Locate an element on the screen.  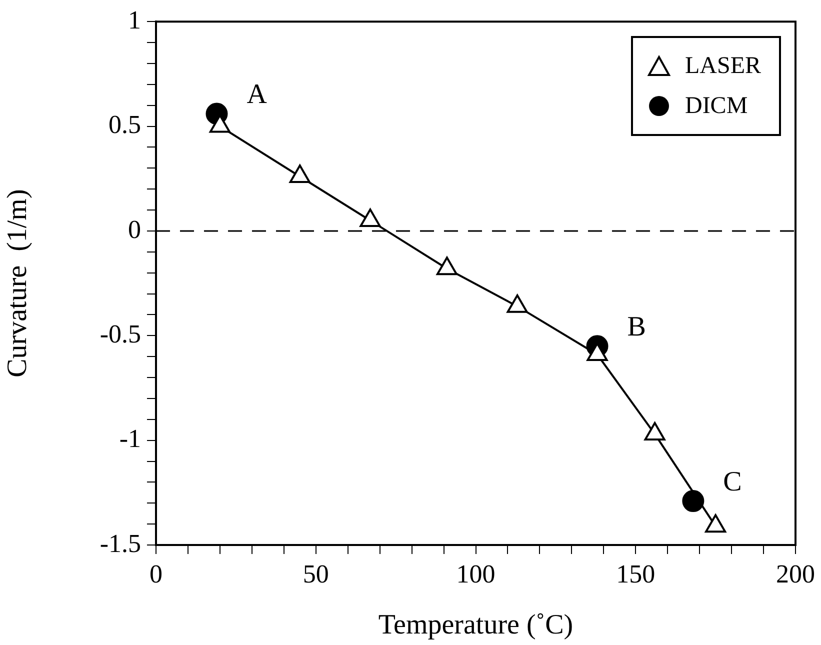
y-tick-label: 0.5 is located at coordinates (124, 125).